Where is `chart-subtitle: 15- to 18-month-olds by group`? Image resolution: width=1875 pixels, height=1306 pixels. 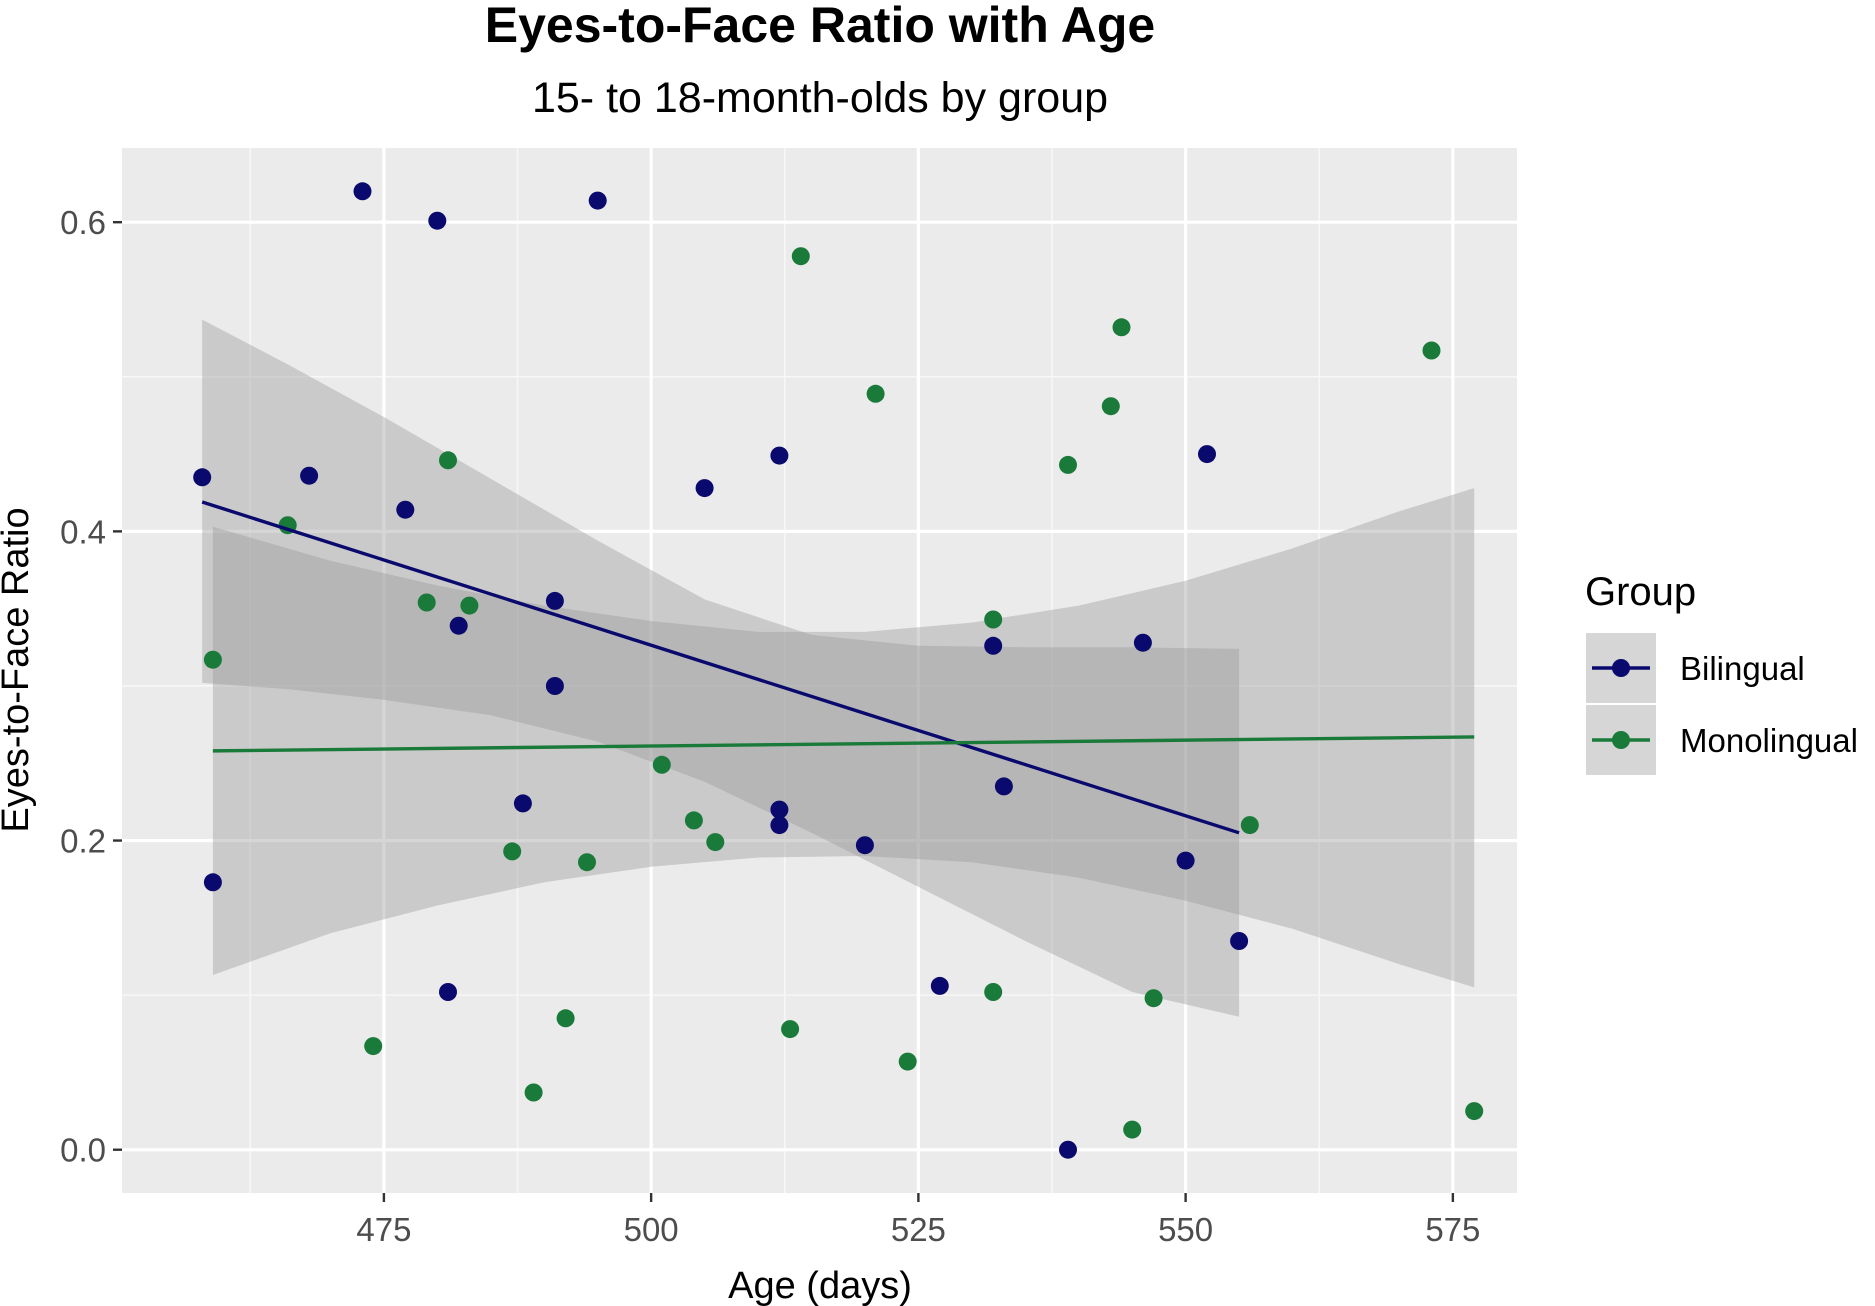 chart-subtitle: 15- to 18-month-olds by group is located at coordinates (820, 98).